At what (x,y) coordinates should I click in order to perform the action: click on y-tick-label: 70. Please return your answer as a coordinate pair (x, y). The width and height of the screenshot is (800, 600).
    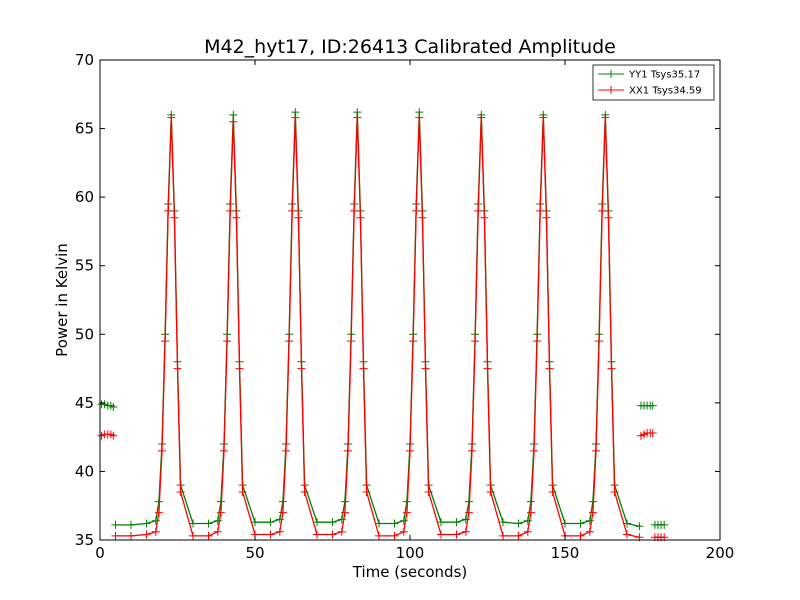
    Looking at the image, I should click on (84, 60).